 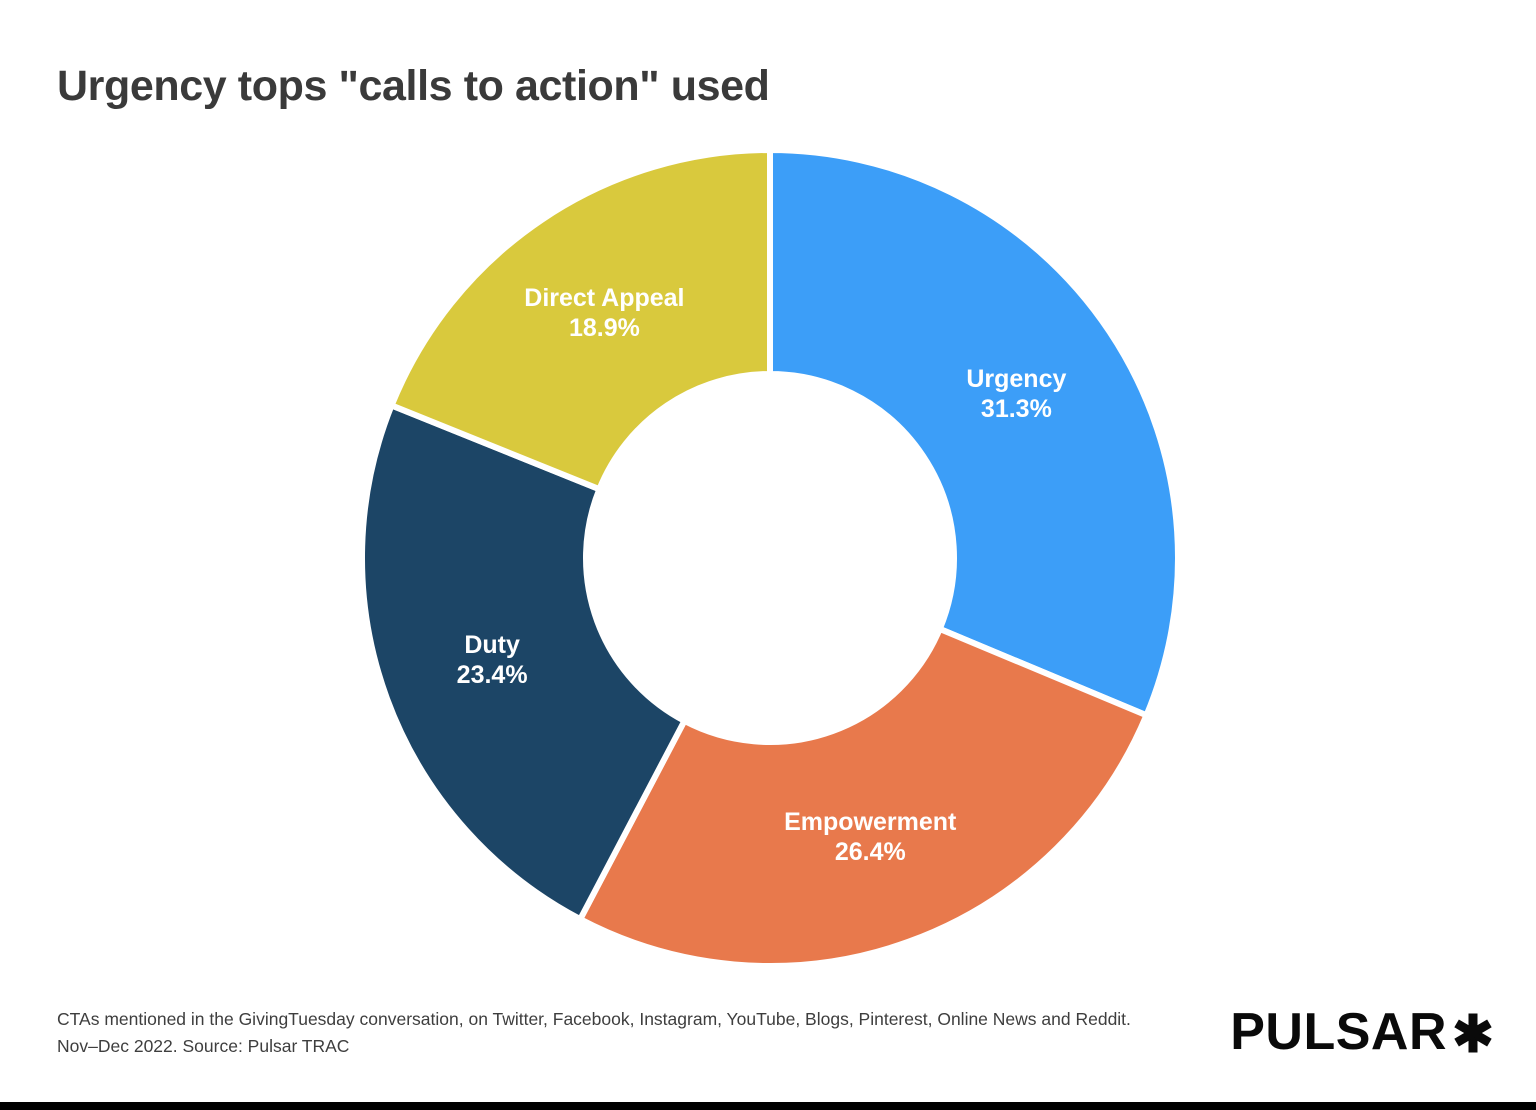 I want to click on segment-urgency, so click(x=974, y=433).